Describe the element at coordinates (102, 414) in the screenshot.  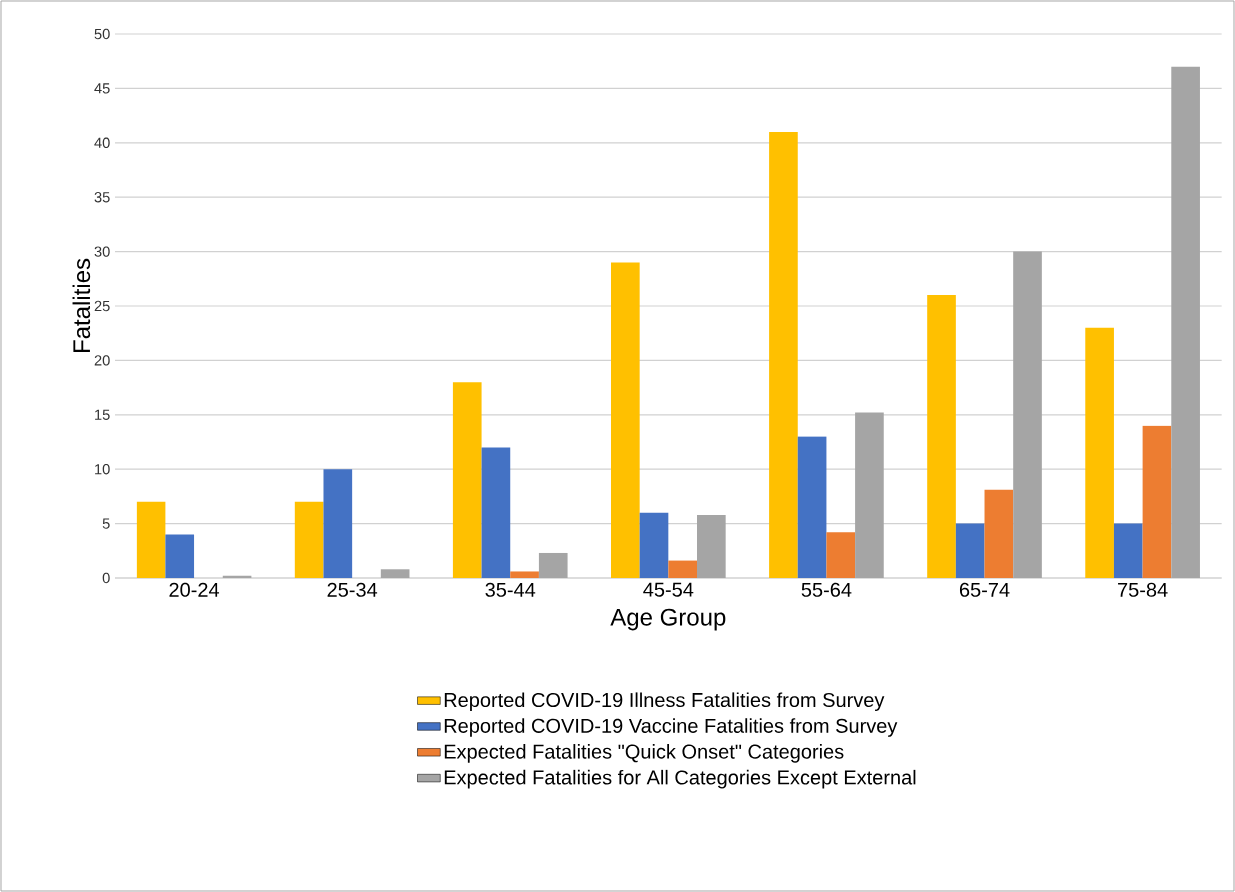
I see `y-tick-label: 15` at that location.